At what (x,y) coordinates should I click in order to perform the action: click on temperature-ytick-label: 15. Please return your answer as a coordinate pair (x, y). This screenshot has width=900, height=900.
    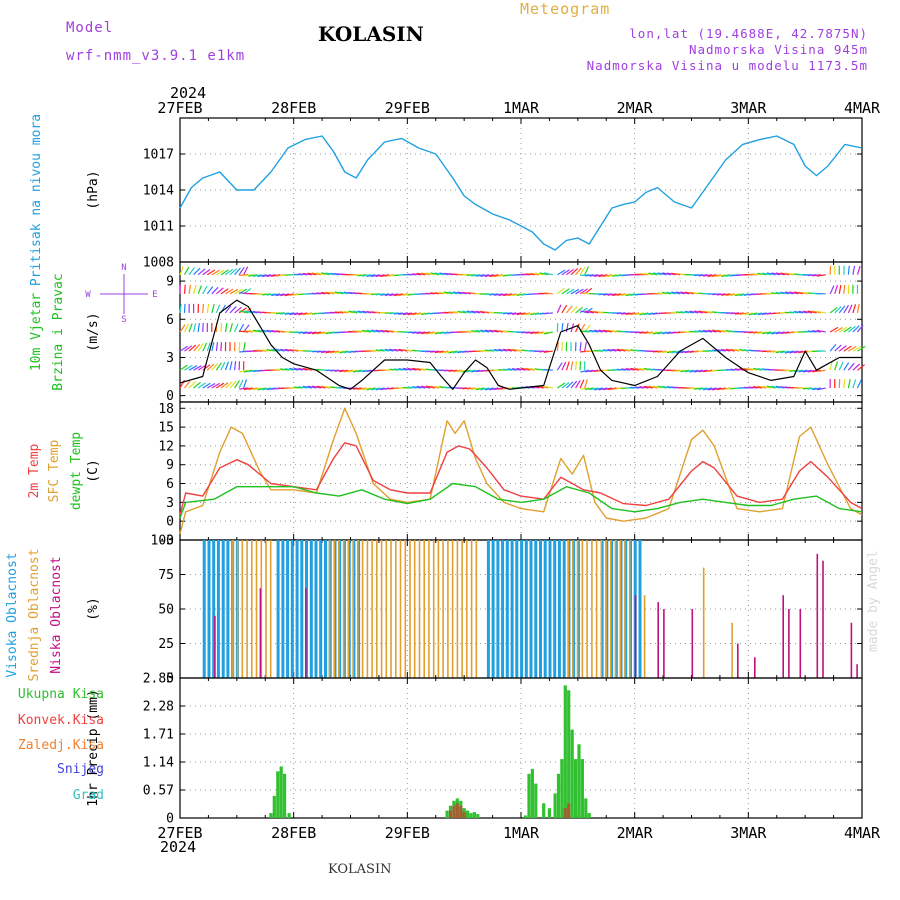
    Looking at the image, I should click on (166, 428).